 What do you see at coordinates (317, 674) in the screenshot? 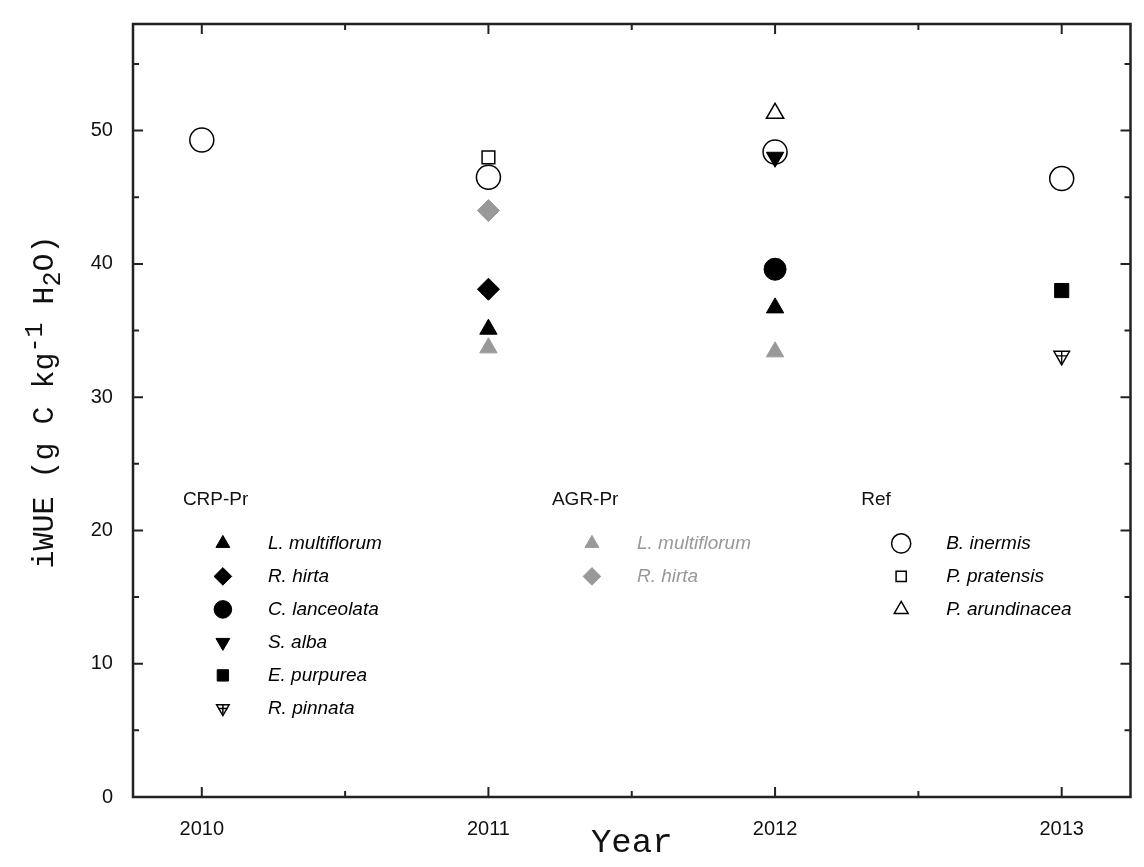
I see `legend-label: E. purpurea` at bounding box center [317, 674].